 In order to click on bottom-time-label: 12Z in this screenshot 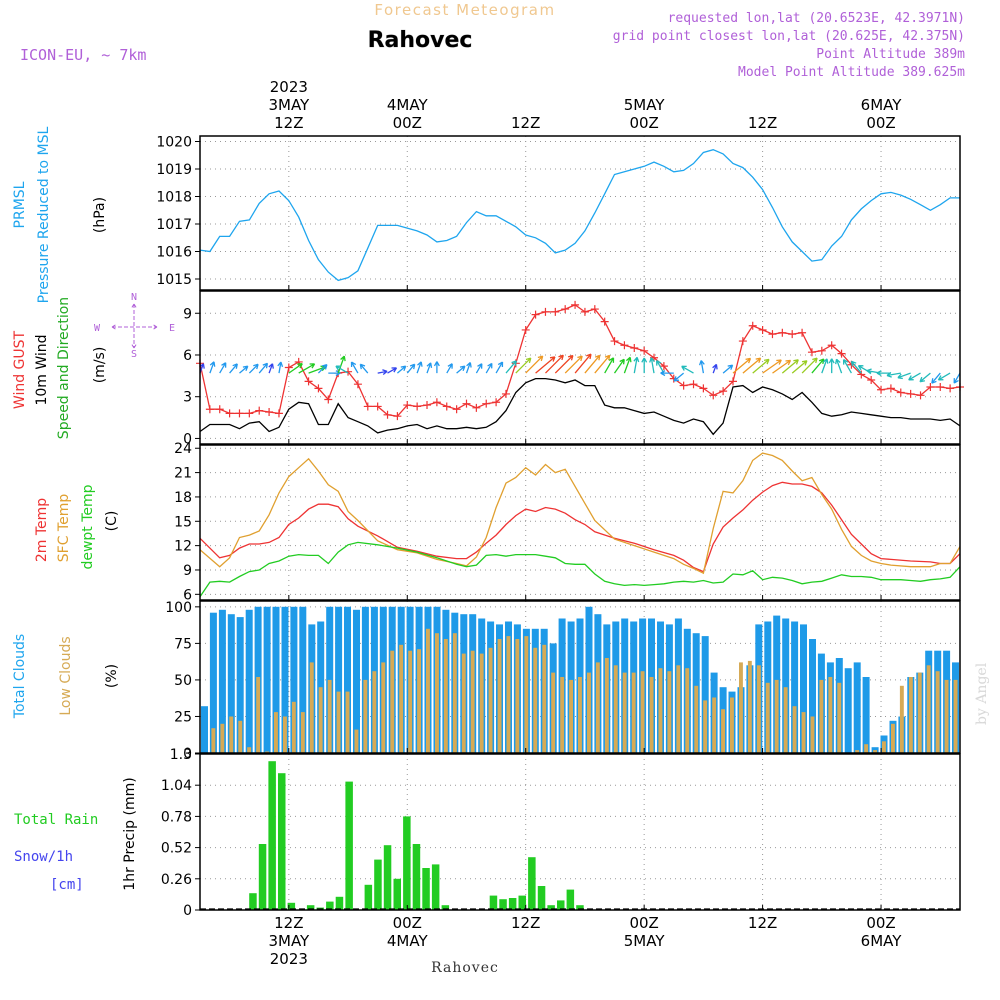, I will do `click(525, 923)`.